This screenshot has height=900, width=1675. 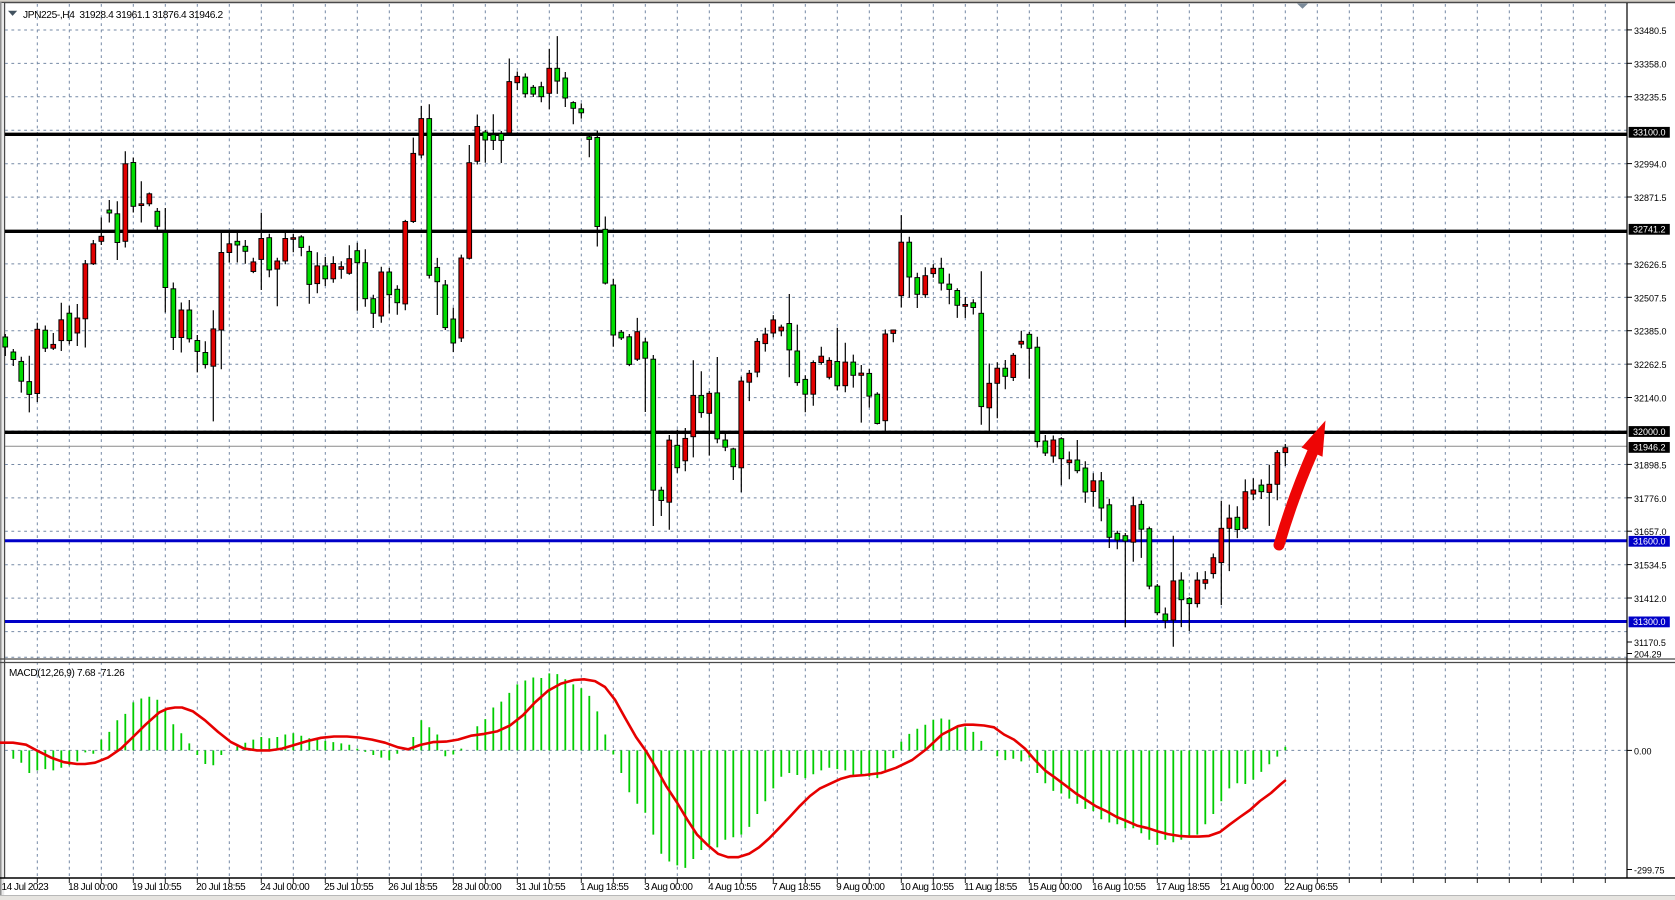 What do you see at coordinates (1649, 133) in the screenshot?
I see `svg-text: 33100.0` at bounding box center [1649, 133].